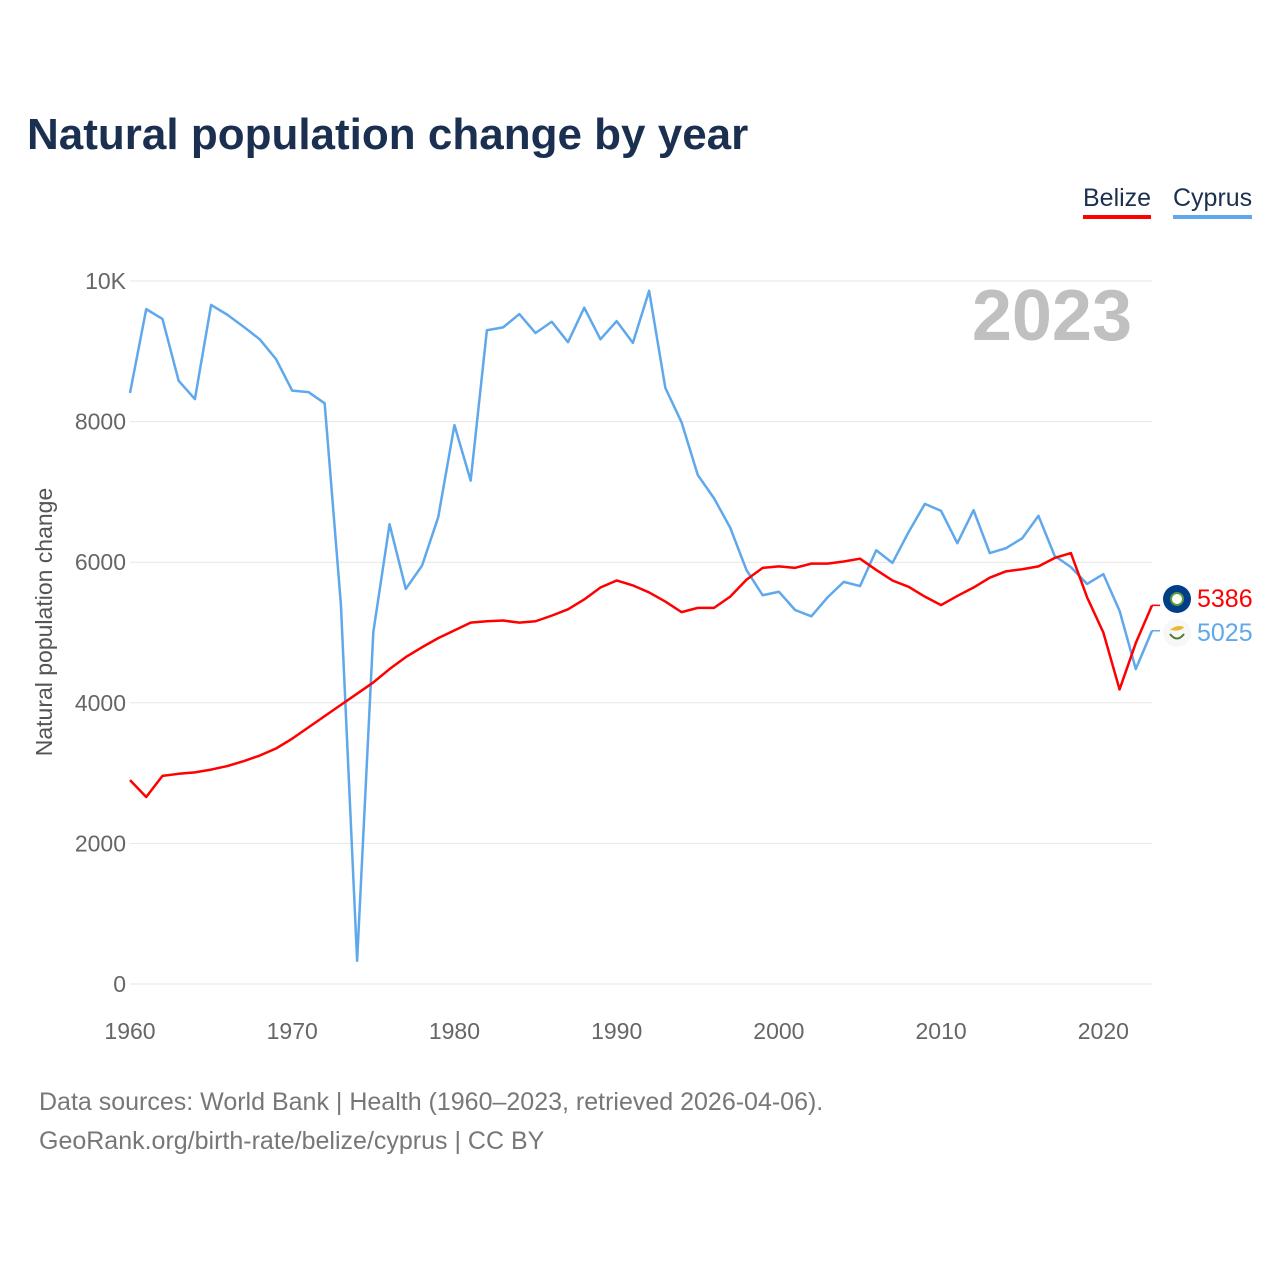 This screenshot has height=1280, width=1280. What do you see at coordinates (100, 562) in the screenshot?
I see `y-tick-label: 6000` at bounding box center [100, 562].